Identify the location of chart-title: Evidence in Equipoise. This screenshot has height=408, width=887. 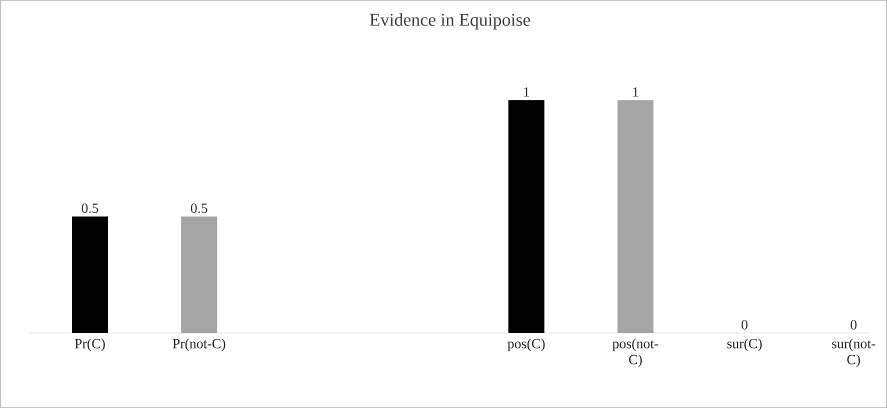
(450, 21).